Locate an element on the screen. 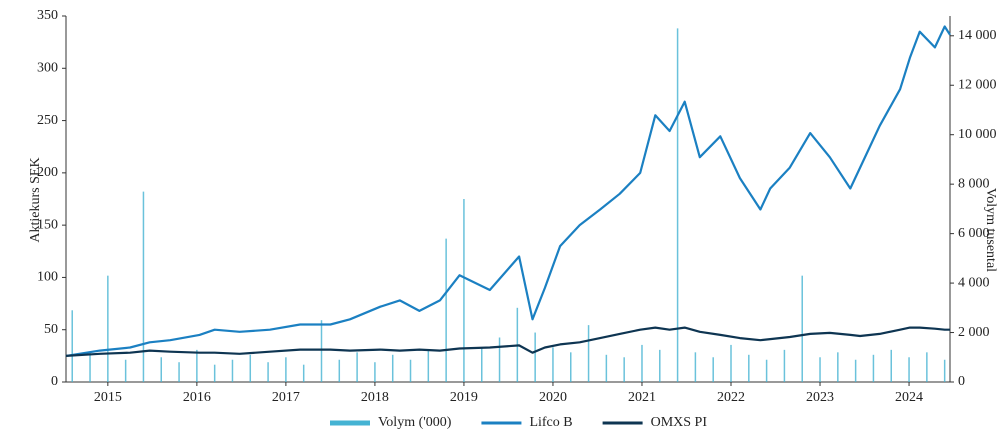 Image resolution: width=1003 pixels, height=435 pixels. y2-tick-label: 2 000 is located at coordinates (974, 332).